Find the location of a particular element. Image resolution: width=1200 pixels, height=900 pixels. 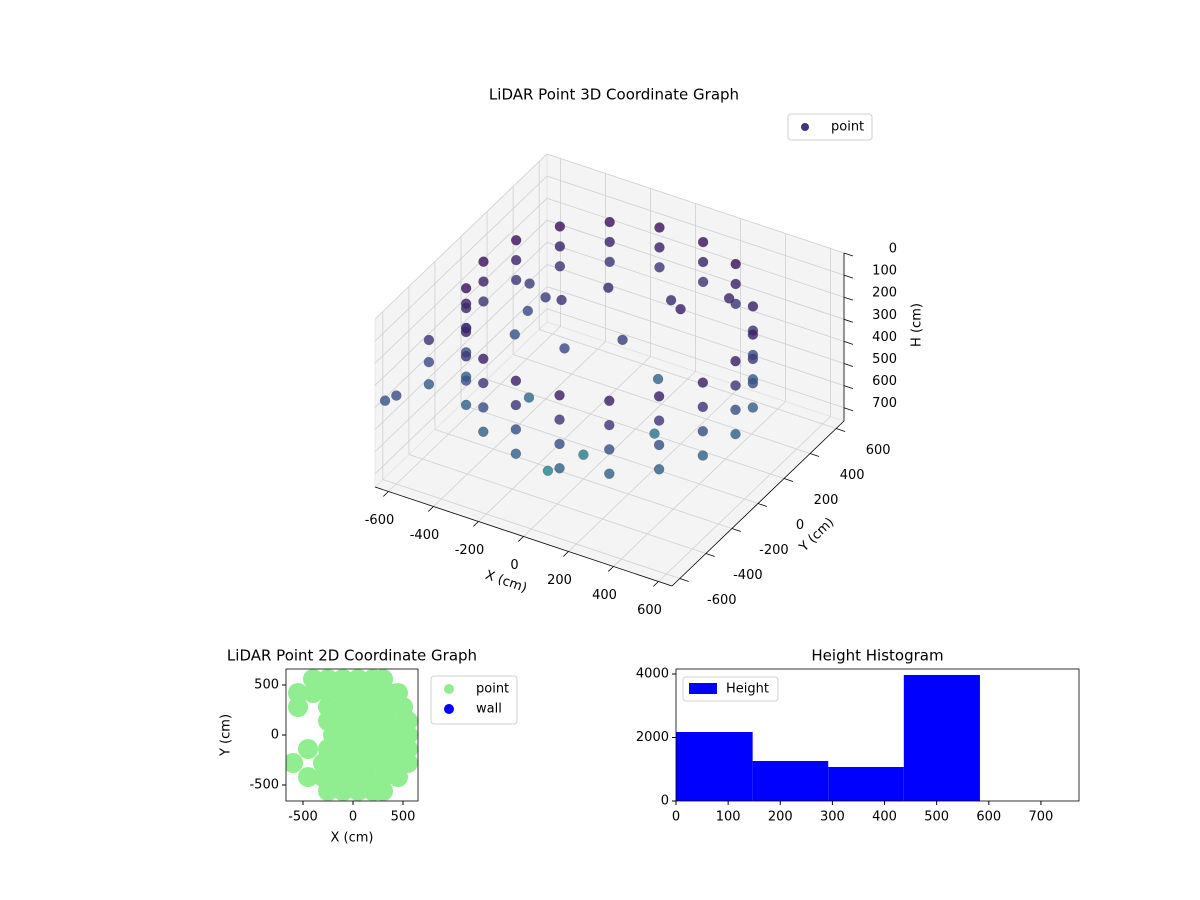

z-tick-label: 500 is located at coordinates (884, 359).